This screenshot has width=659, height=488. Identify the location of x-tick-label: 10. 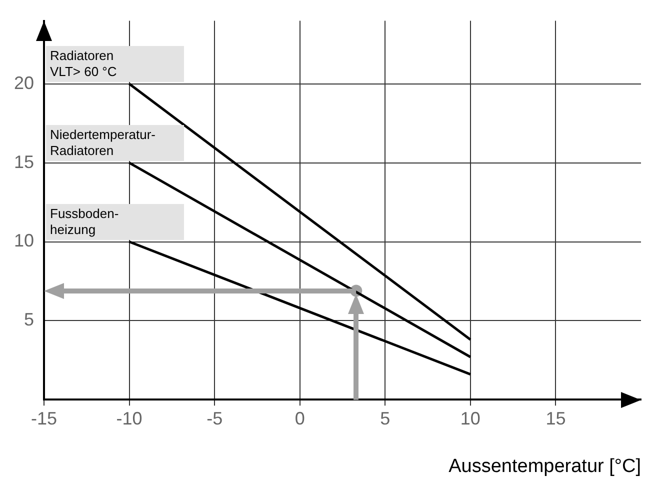
(470, 418).